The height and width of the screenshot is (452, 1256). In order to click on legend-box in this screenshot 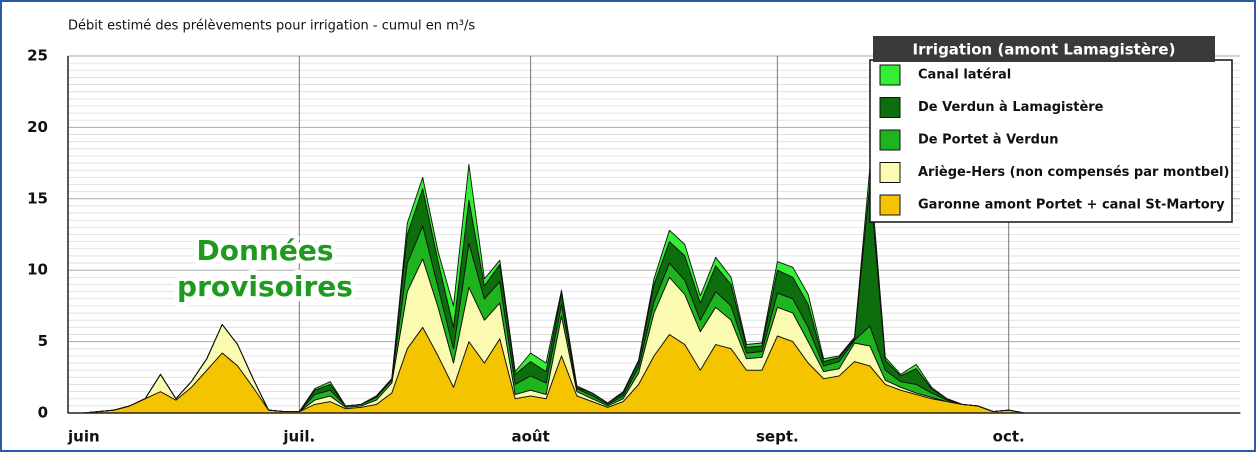, I will do `click(1051, 141)`.